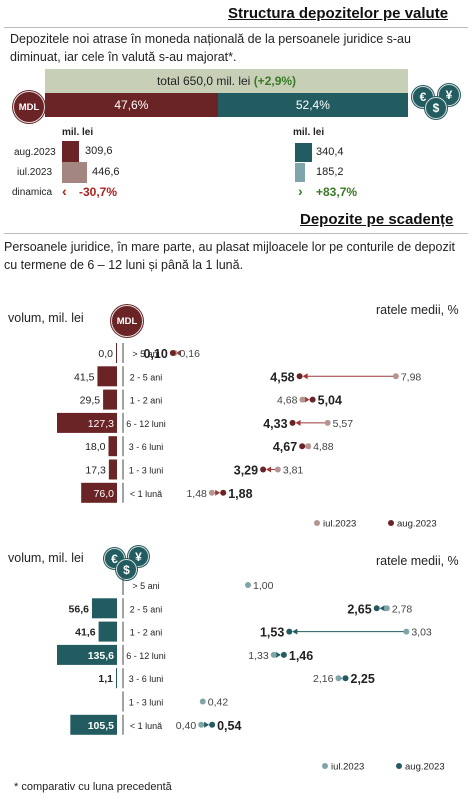  What do you see at coordinates (104, 494) in the screenshot?
I see `volume-label: 76,0` at bounding box center [104, 494].